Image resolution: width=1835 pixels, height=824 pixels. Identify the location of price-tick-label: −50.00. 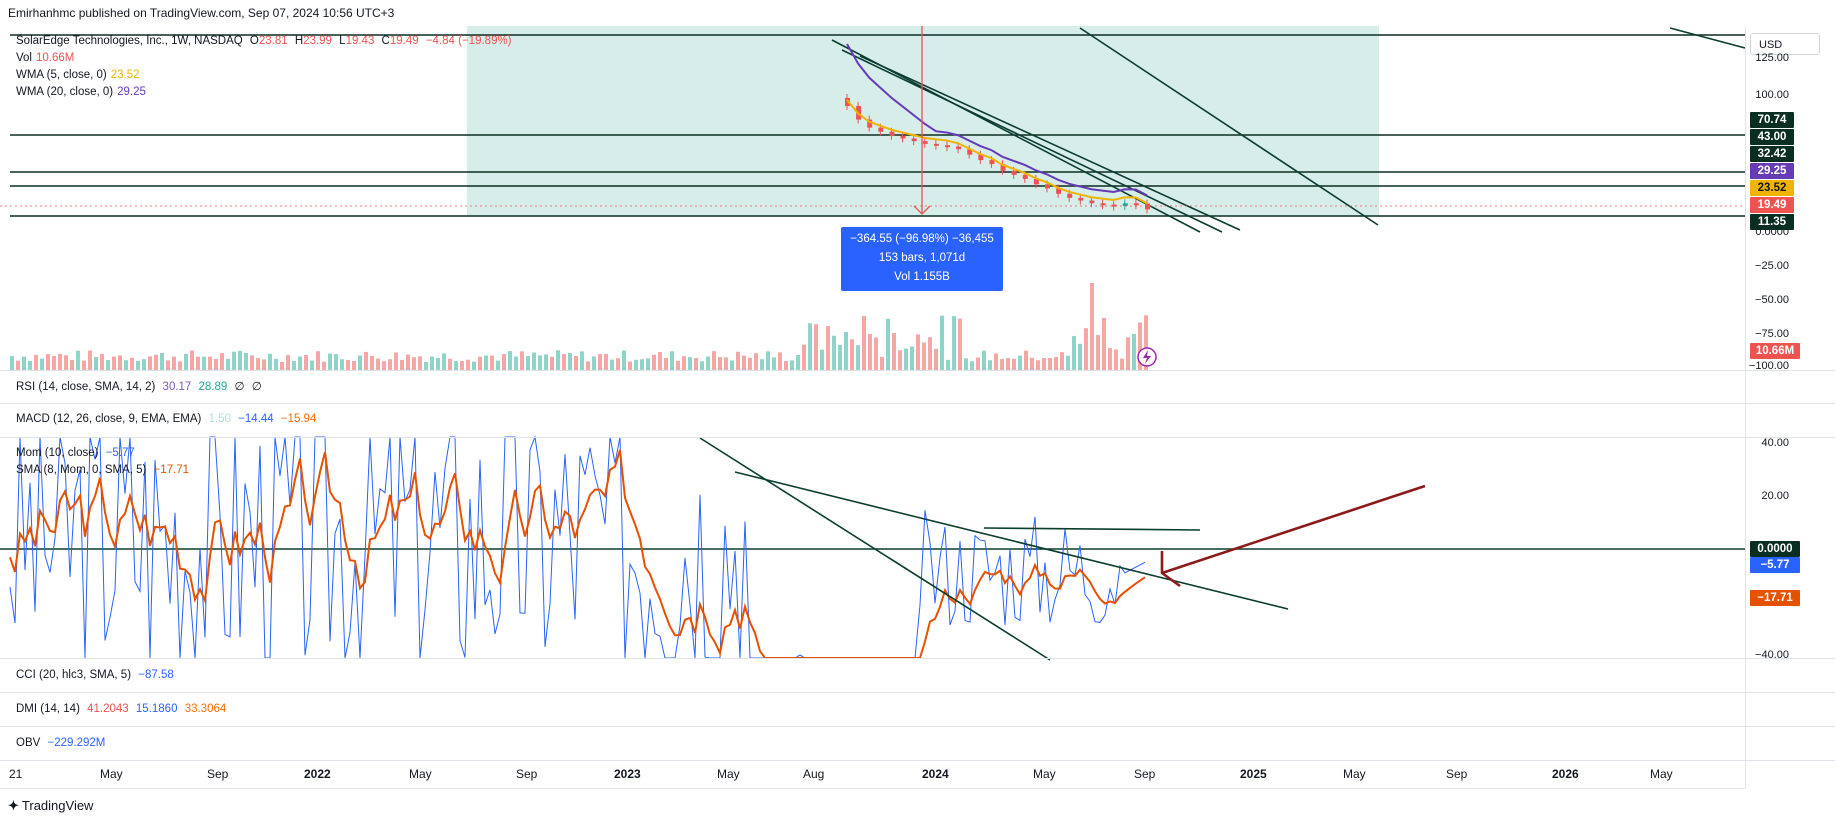
(1772, 300).